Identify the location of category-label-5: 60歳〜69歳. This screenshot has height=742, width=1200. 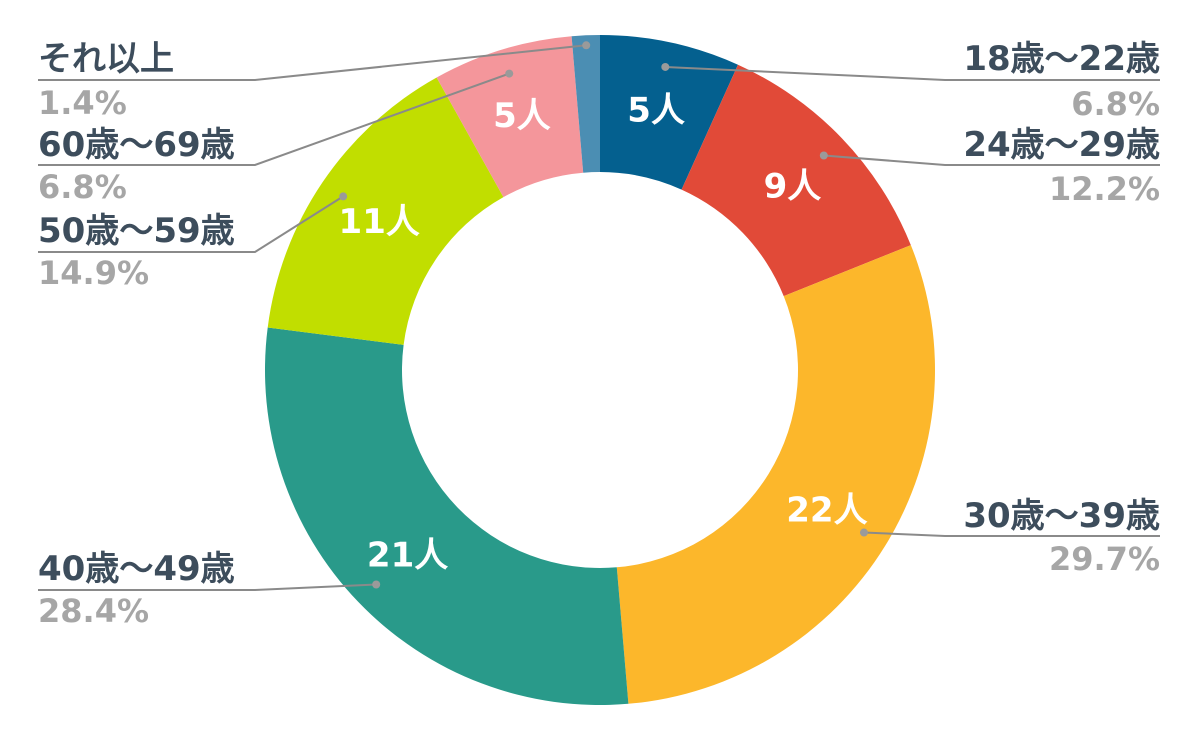
(136, 145).